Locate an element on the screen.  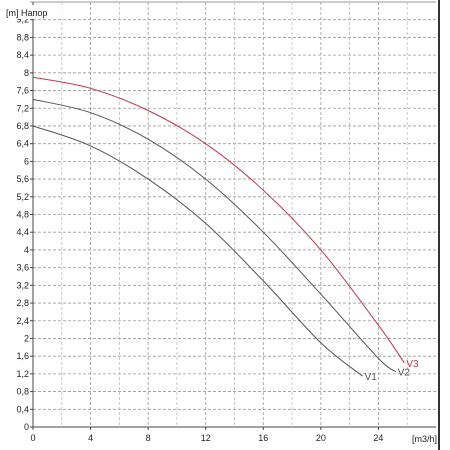
x-tick-label: 12 is located at coordinates (206, 438).